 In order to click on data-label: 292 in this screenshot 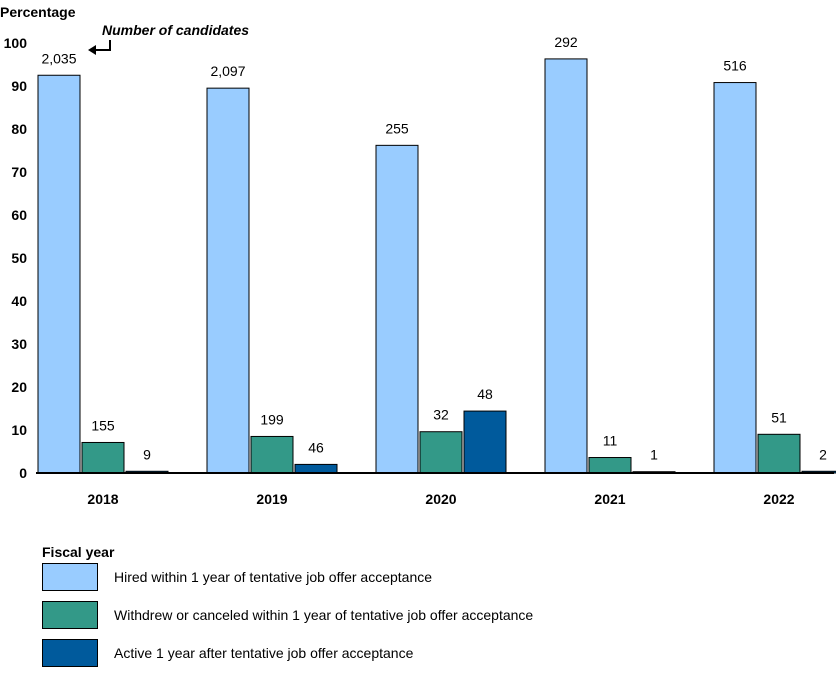, I will do `click(566, 42)`.